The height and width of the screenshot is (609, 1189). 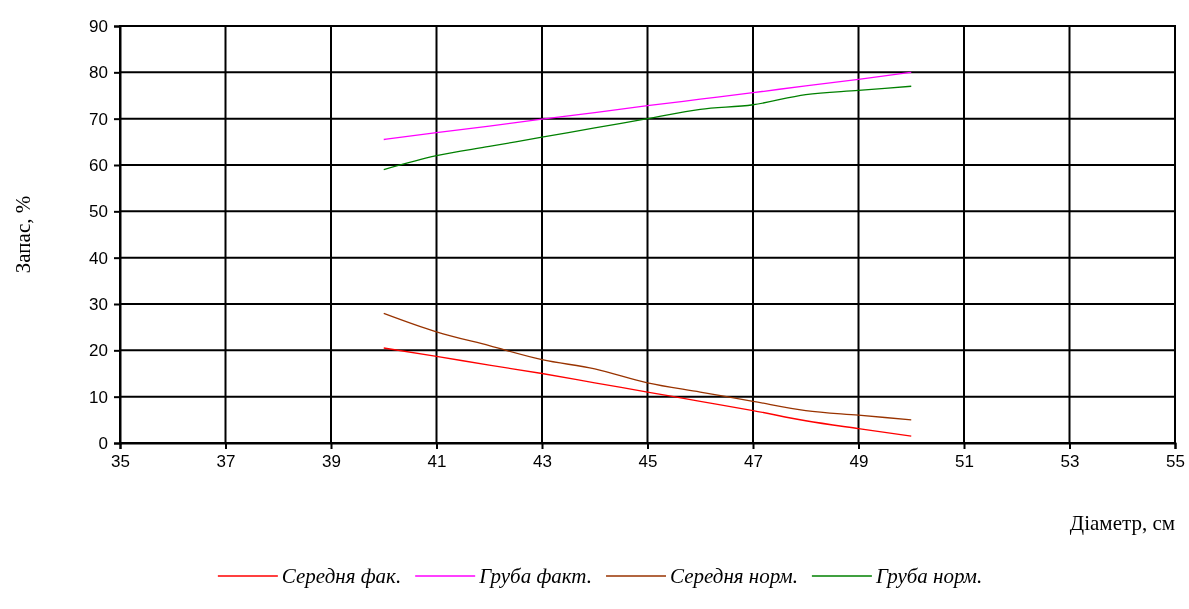 What do you see at coordinates (103, 443) in the screenshot?
I see `y-tick-label: 0` at bounding box center [103, 443].